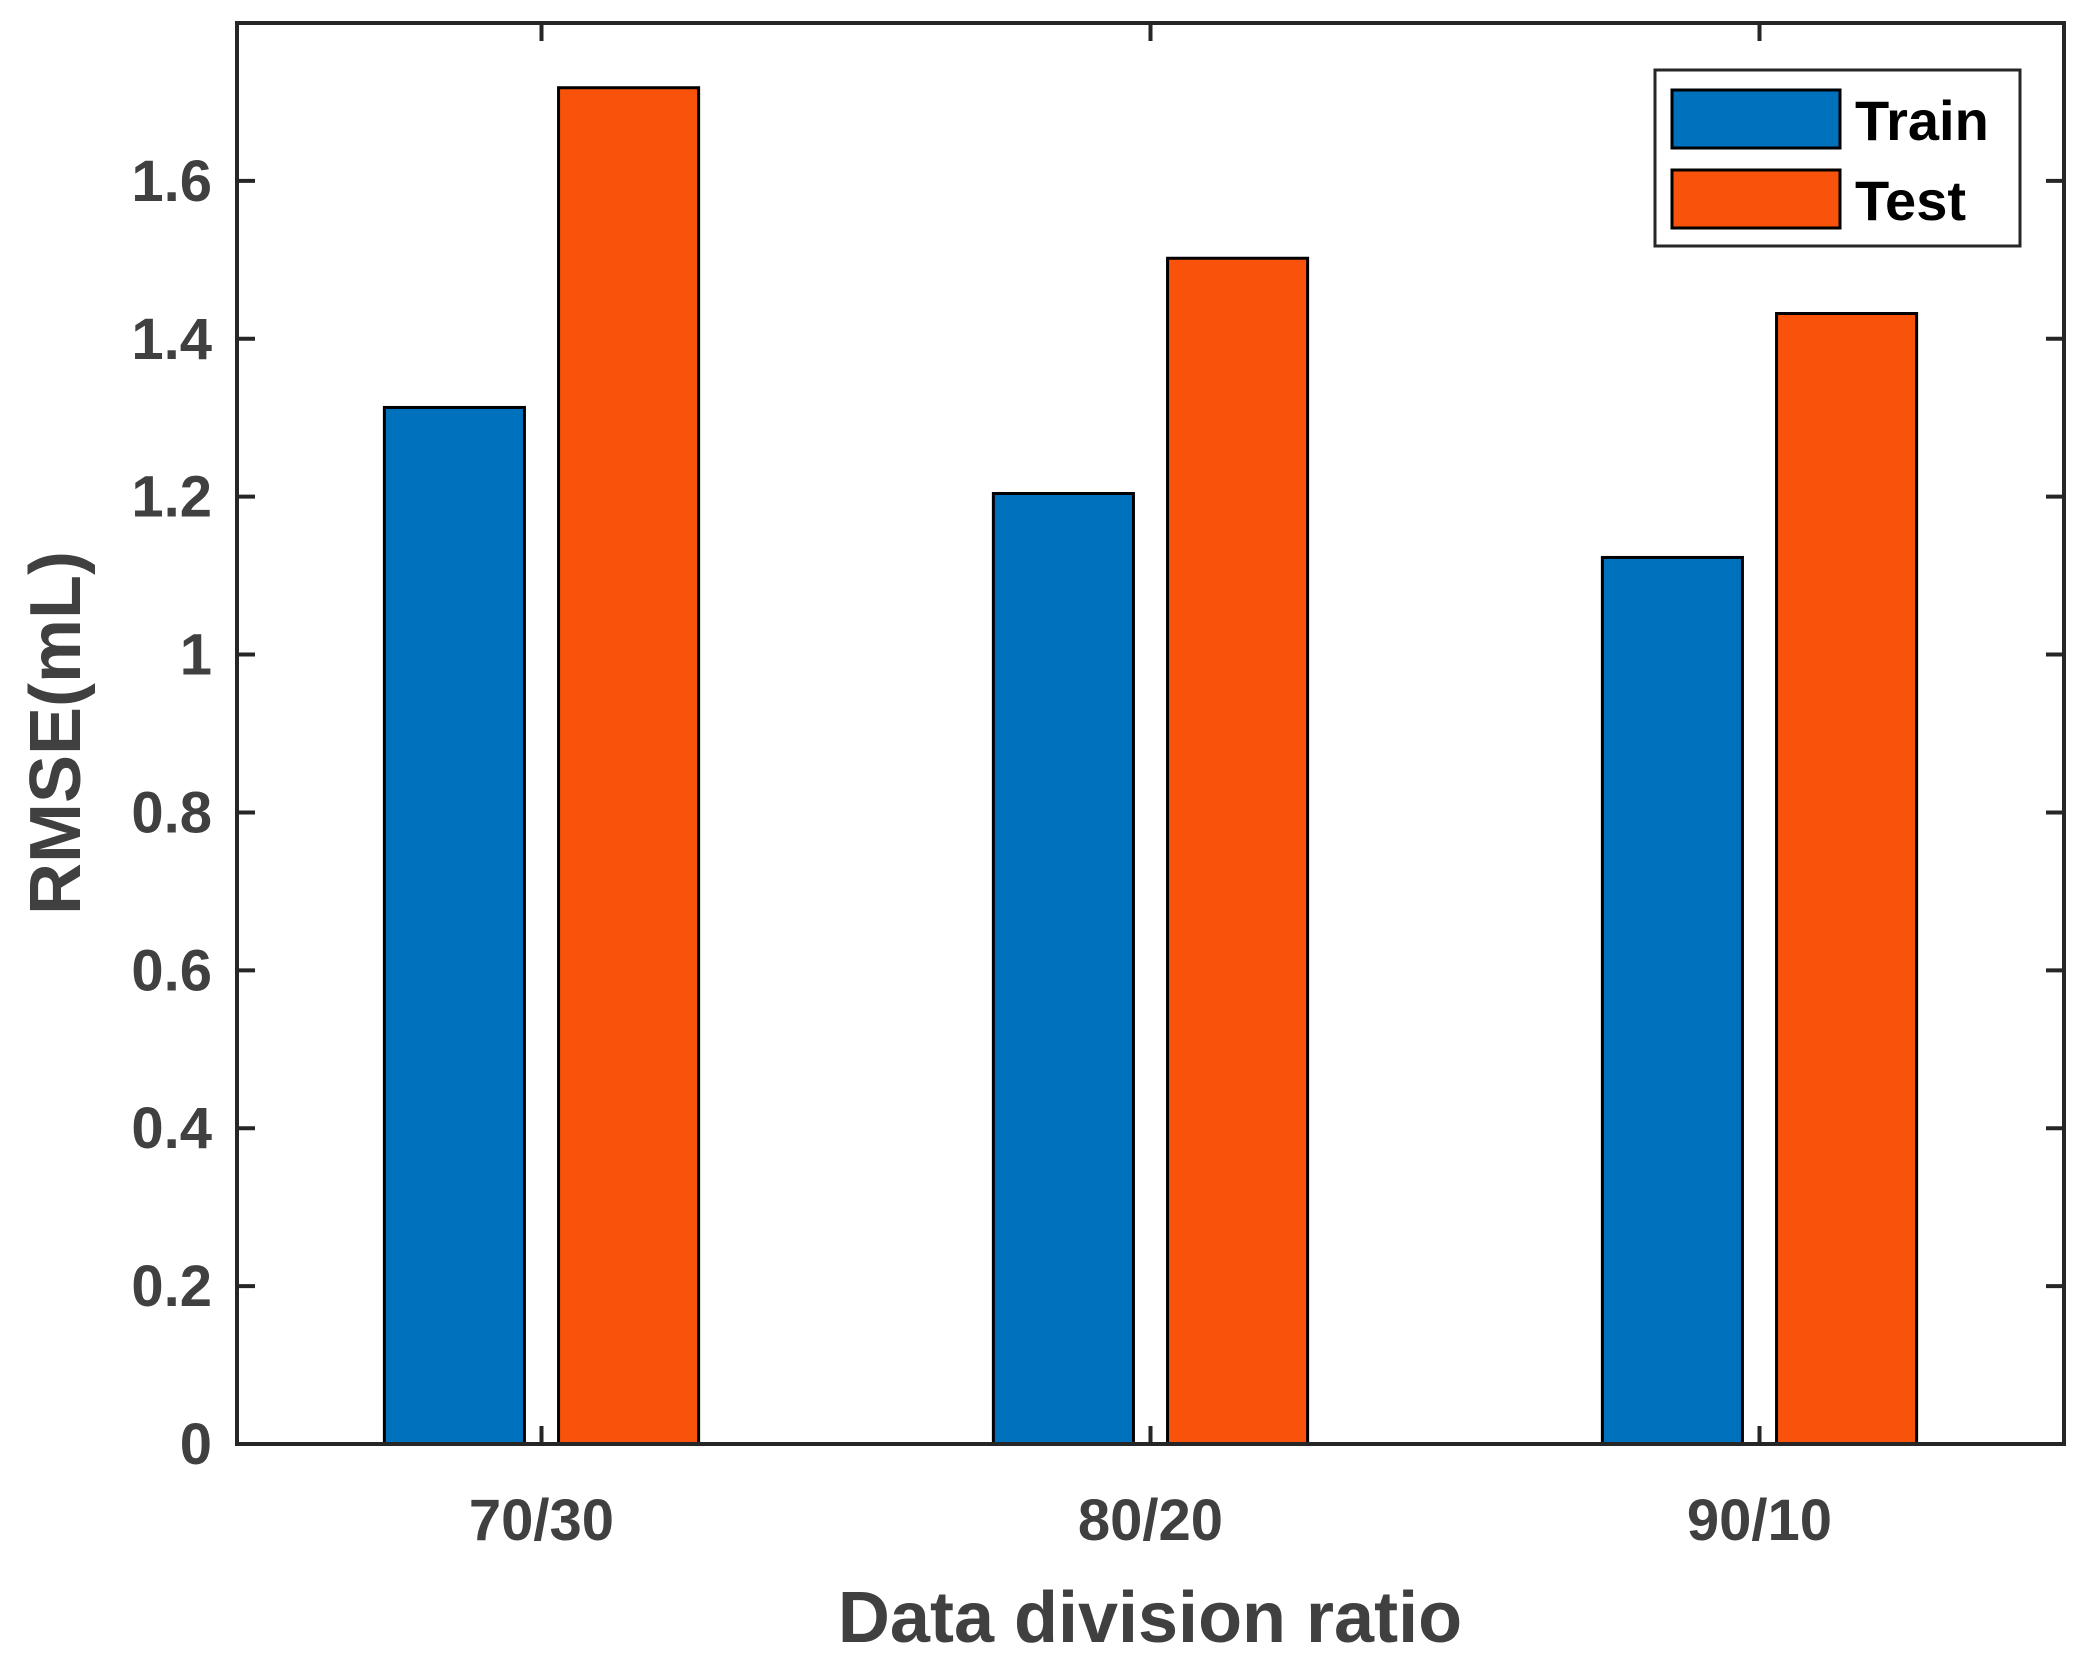 This screenshot has width=2088, height=1665. I want to click on y-tick-label: 1.2, so click(171, 497).